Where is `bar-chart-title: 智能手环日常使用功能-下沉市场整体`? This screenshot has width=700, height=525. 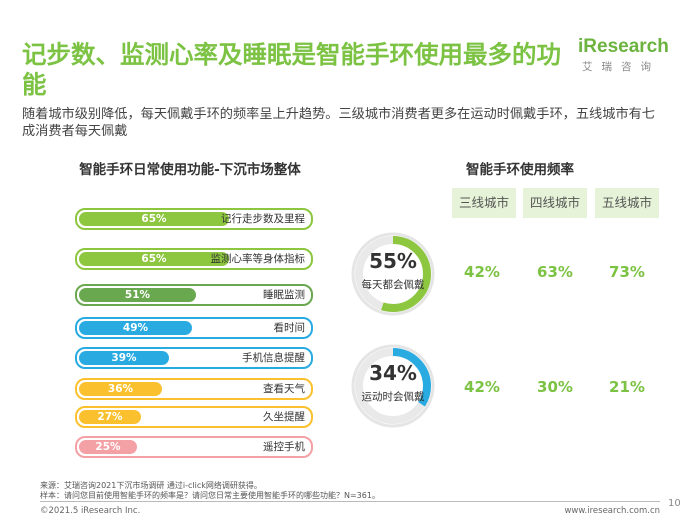 bar-chart-title: 智能手环日常使用功能-下沉市场整体 is located at coordinates (190, 170).